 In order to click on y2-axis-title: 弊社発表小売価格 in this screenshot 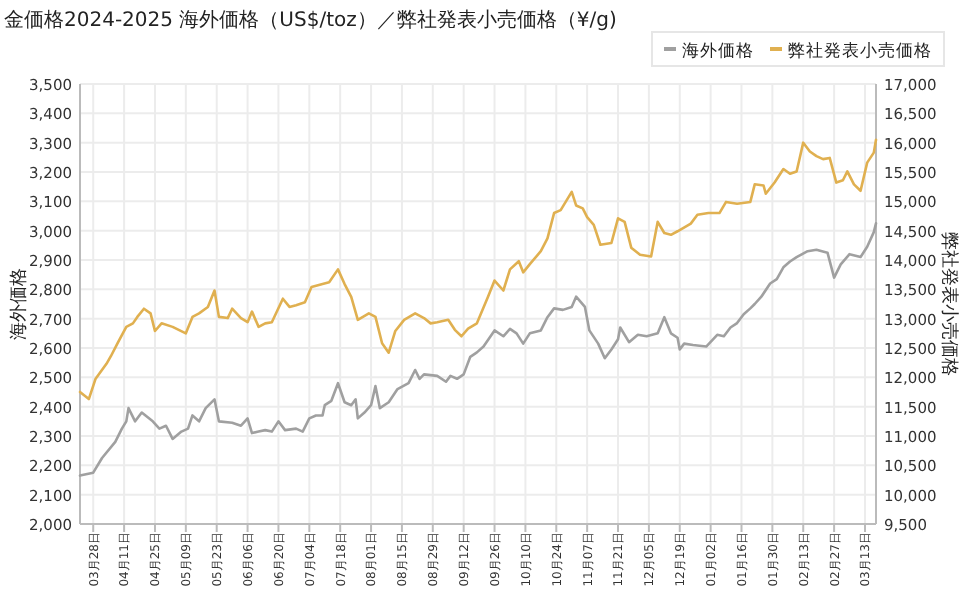, I will do `click(949, 304)`.